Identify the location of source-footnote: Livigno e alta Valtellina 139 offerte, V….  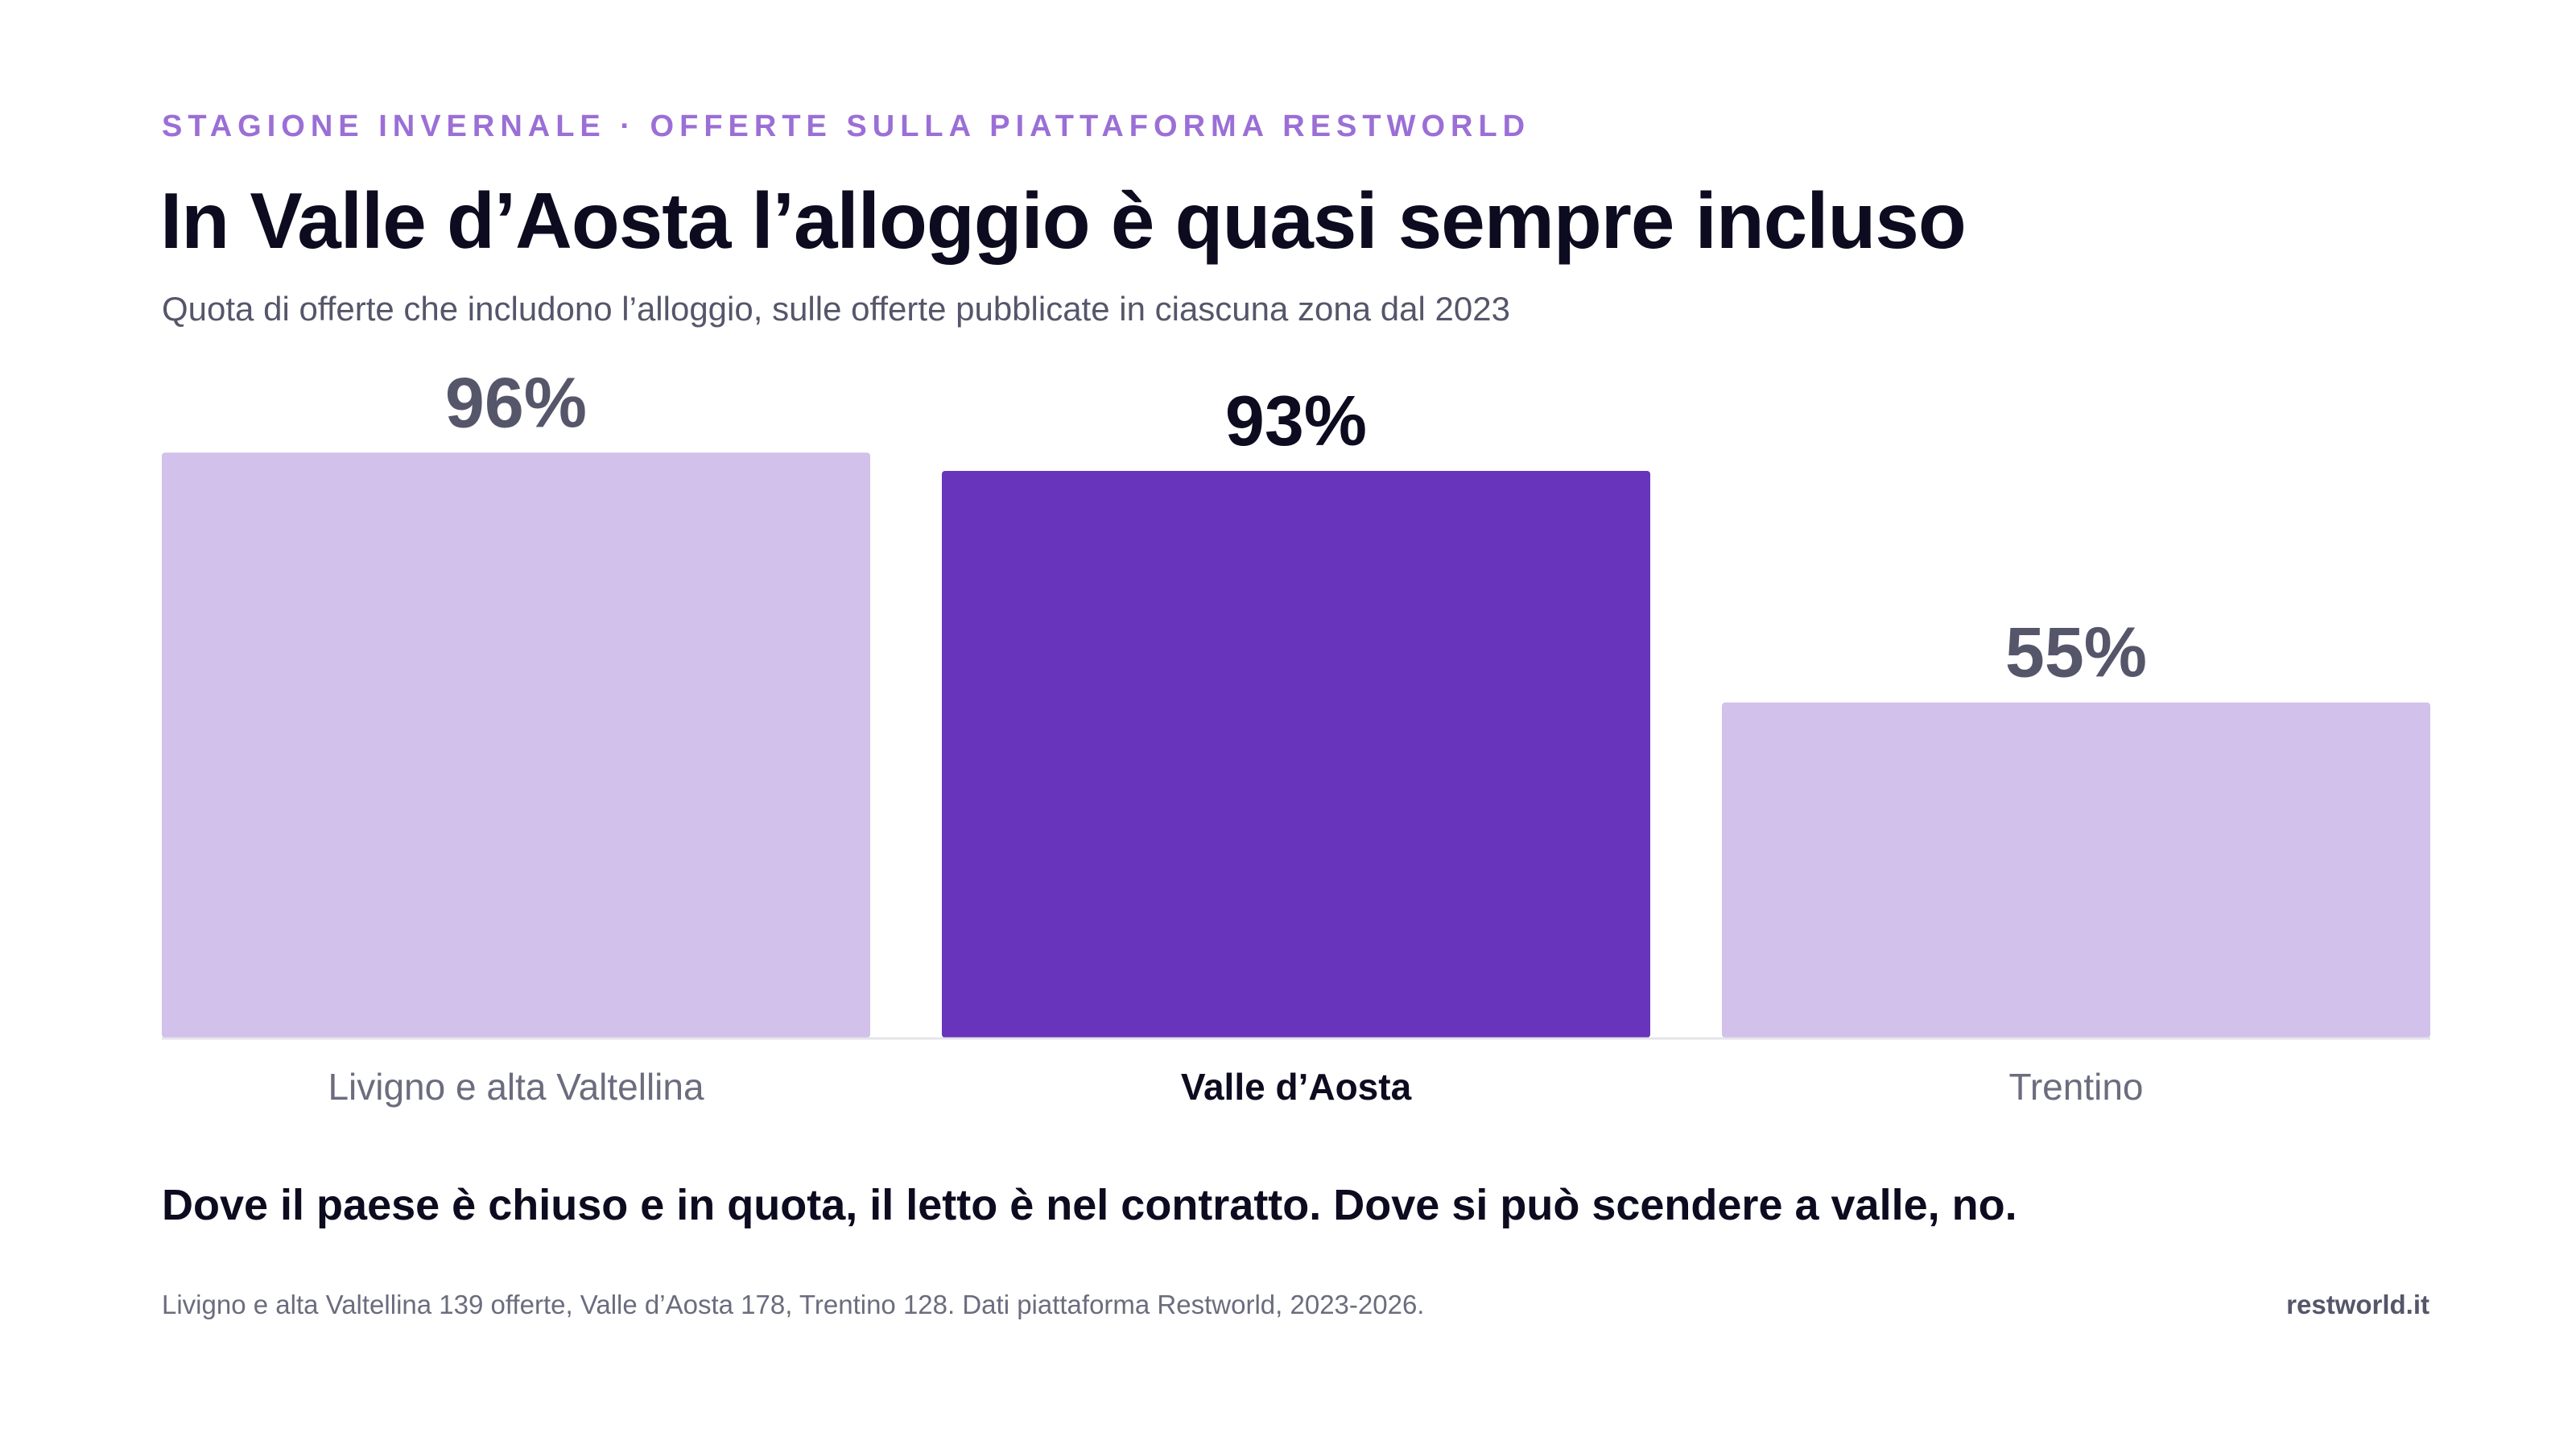
(793, 1304).